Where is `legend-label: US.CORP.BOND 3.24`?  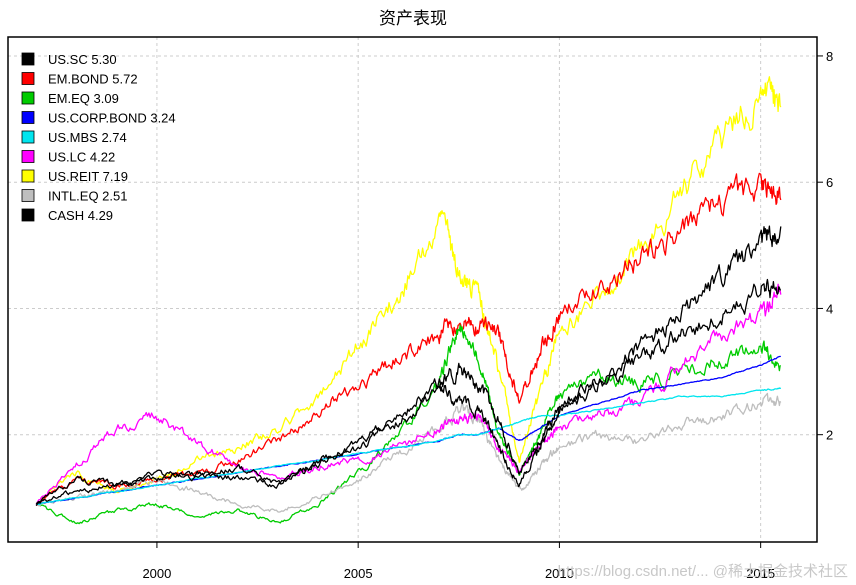
legend-label: US.CORP.BOND 3.24 is located at coordinates (112, 118).